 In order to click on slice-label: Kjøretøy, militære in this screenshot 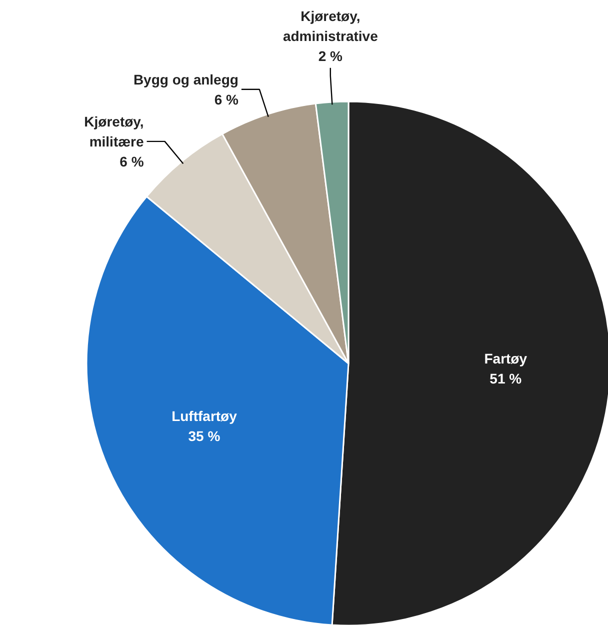, I will do `click(114, 131)`.